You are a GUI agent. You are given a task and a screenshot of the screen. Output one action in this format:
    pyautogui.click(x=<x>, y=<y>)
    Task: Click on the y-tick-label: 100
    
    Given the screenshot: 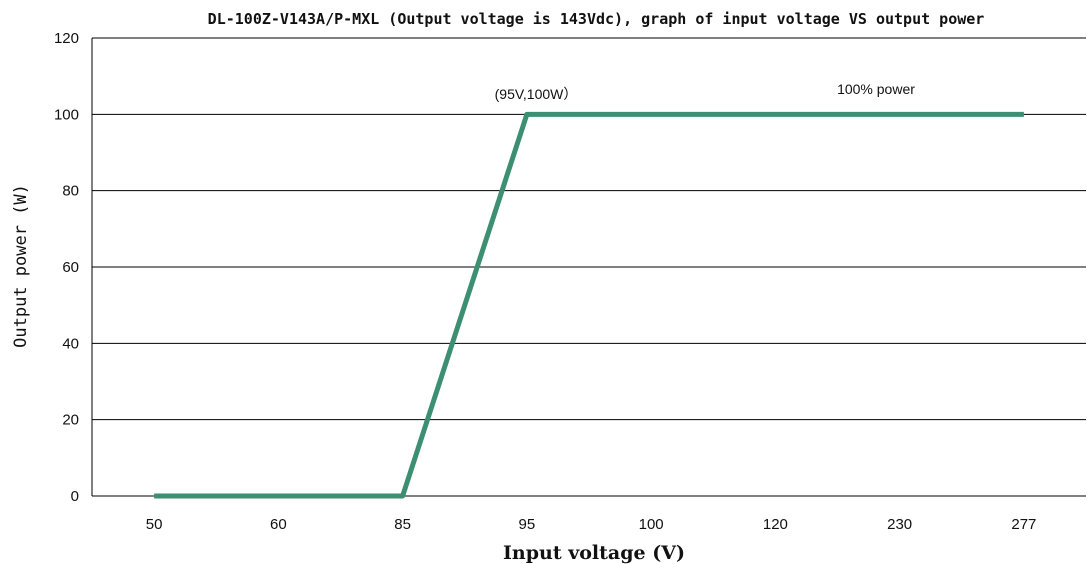 What is the action you would take?
    pyautogui.click(x=66, y=114)
    